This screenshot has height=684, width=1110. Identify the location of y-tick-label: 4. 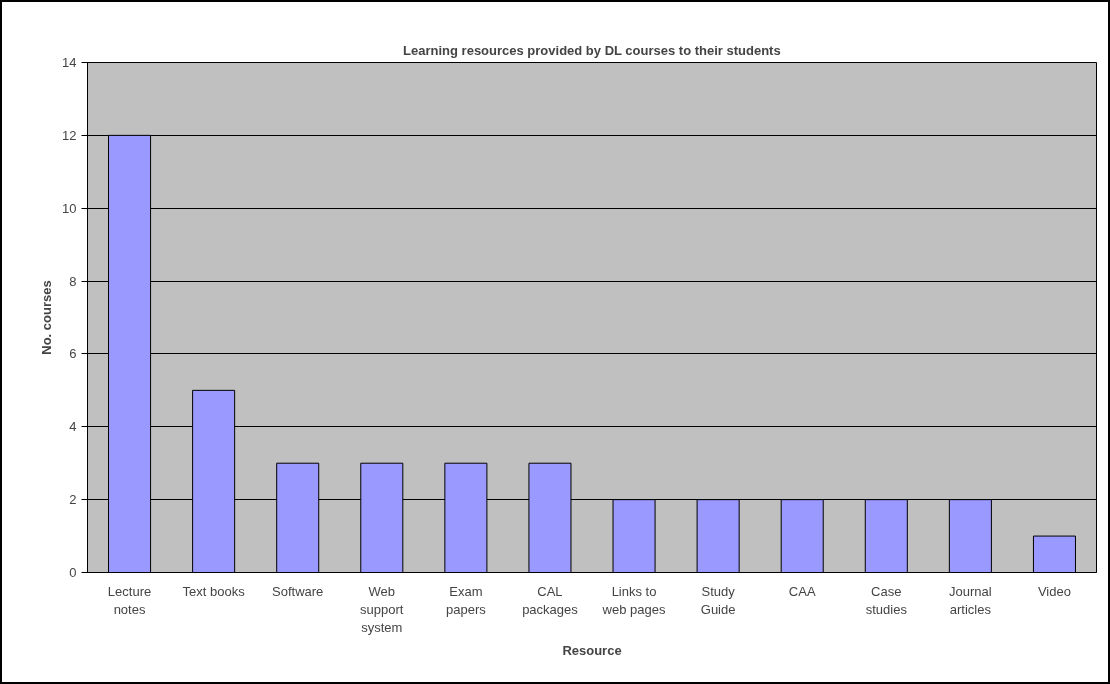
(73, 427).